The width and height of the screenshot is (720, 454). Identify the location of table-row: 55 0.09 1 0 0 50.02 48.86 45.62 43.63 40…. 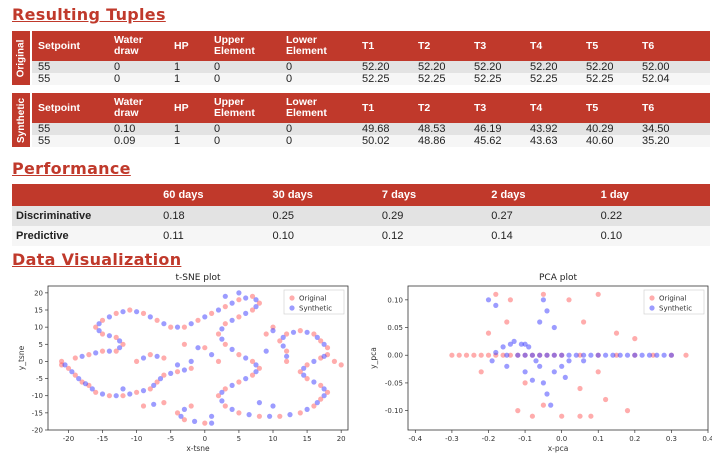
(371, 141).